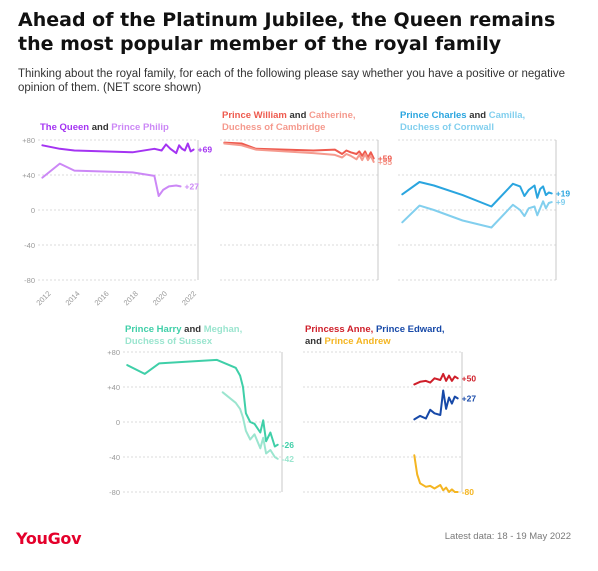 The height and width of the screenshot is (571, 598). I want to click on end-label-catherine: +55, so click(385, 162).